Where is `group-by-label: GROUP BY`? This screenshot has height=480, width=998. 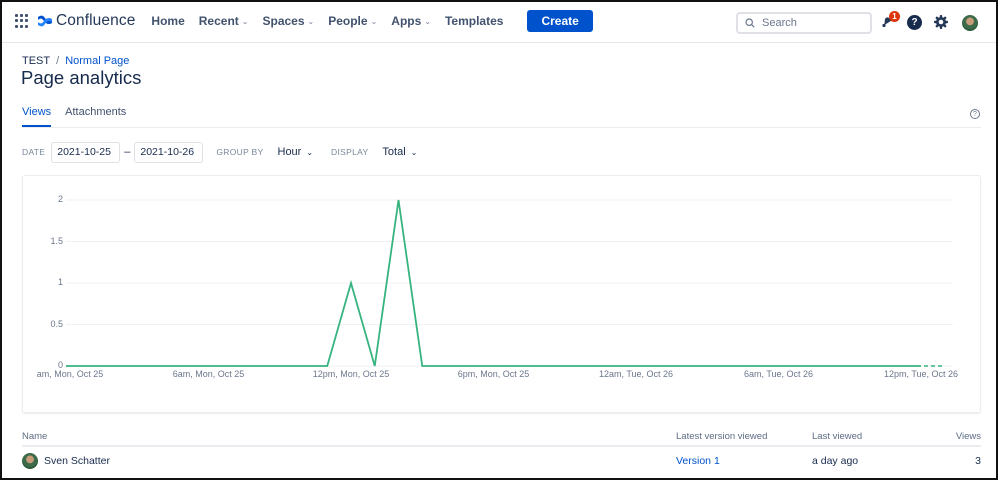
group-by-label: GROUP BY is located at coordinates (240, 152).